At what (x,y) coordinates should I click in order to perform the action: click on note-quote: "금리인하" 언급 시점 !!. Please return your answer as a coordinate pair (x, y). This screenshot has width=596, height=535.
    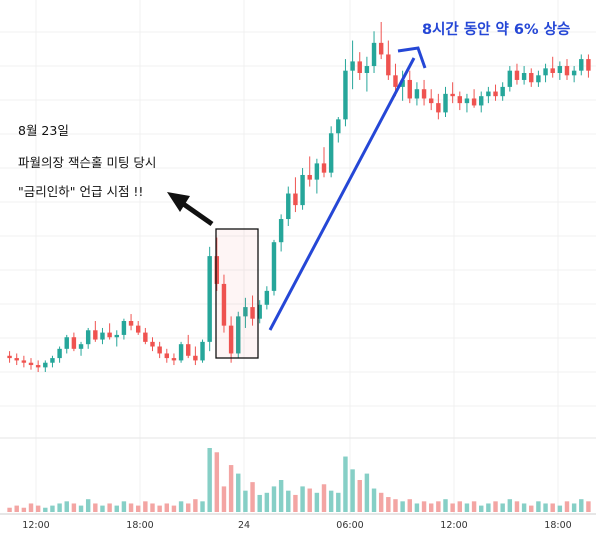
    Looking at the image, I should click on (81, 191).